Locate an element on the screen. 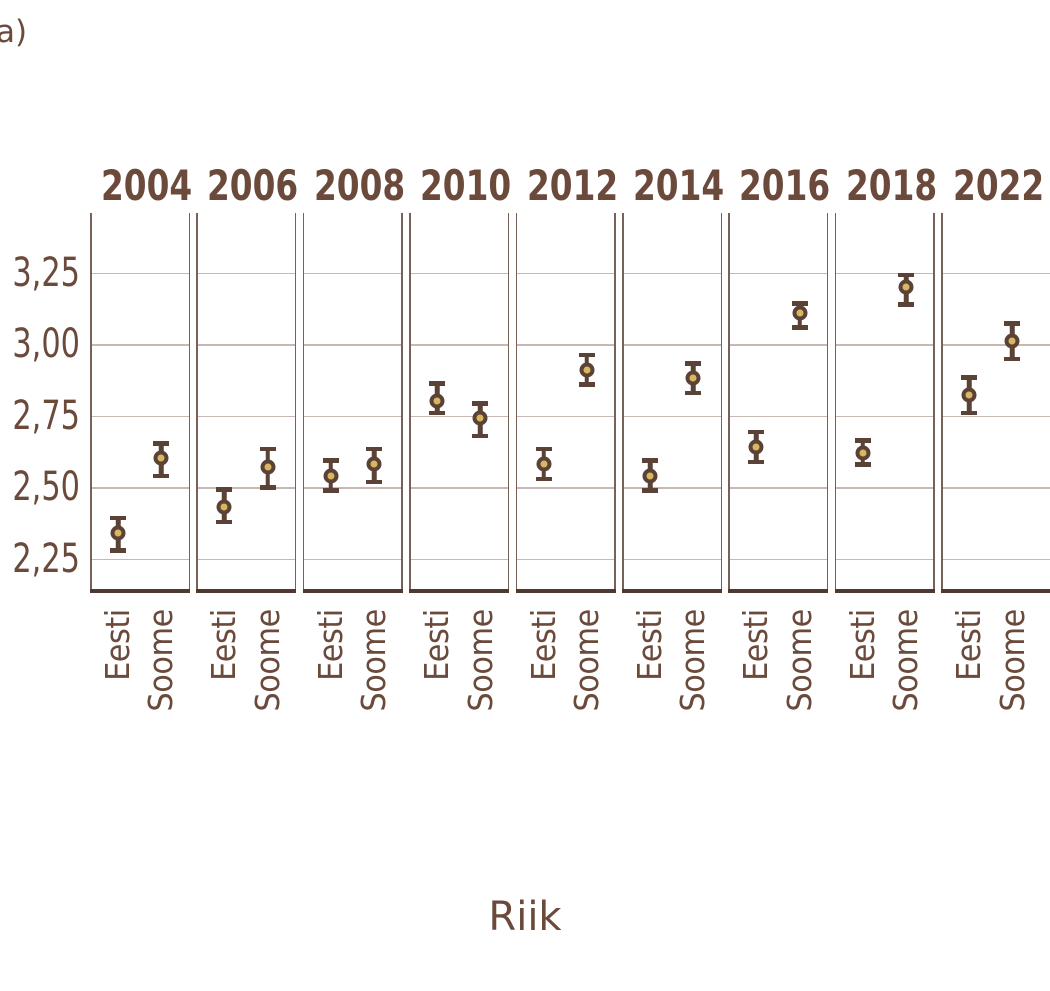  facet-header-2008: 2008 is located at coordinates (359, 185).